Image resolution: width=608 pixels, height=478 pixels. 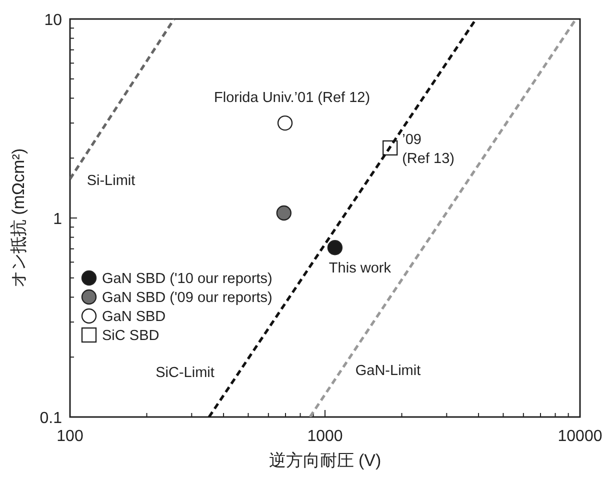 I want to click on legend-label: SiC SBD, so click(x=131, y=336).